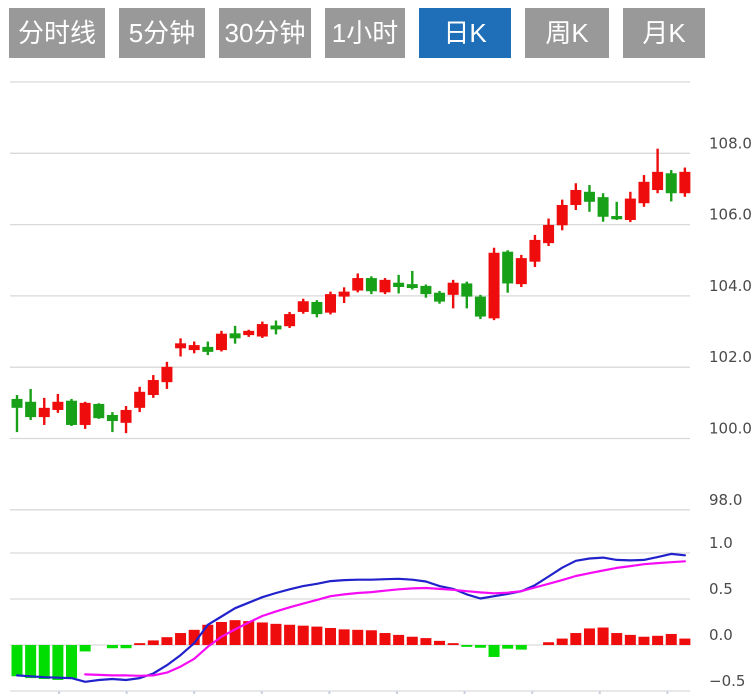  What do you see at coordinates (725, 500) in the screenshot?
I see `price-axis-label: 98.0` at bounding box center [725, 500].